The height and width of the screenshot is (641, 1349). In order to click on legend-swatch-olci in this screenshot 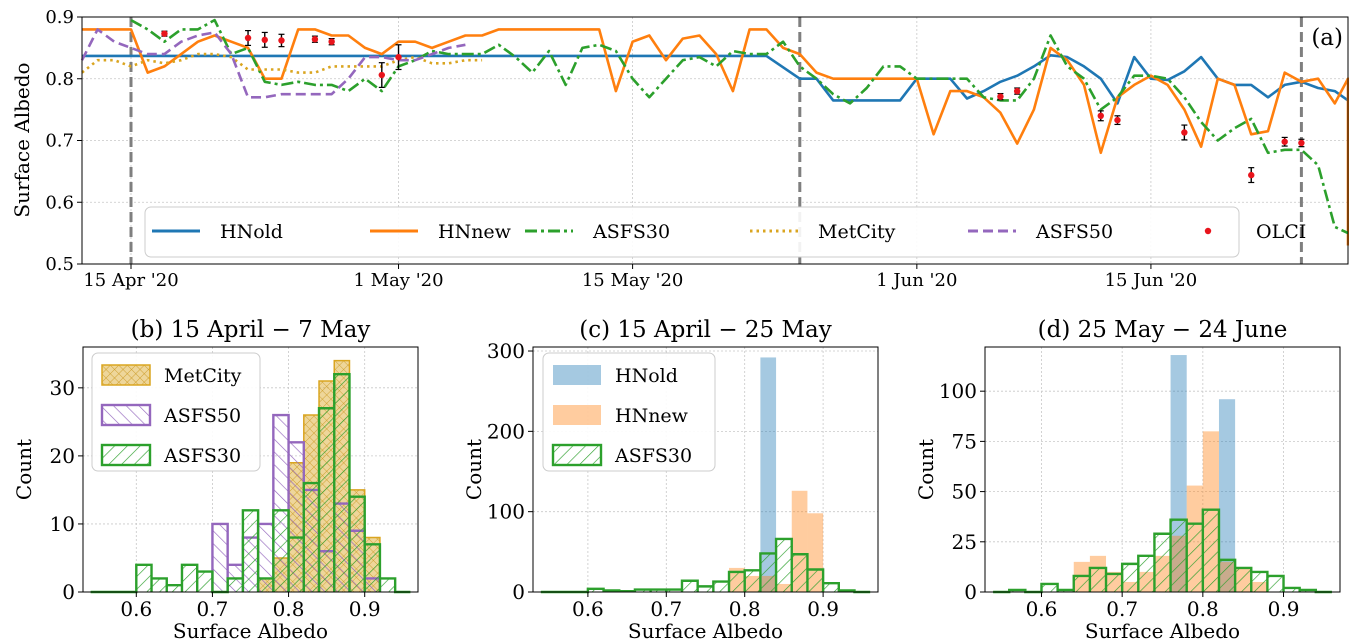, I will do `click(1208, 231)`.